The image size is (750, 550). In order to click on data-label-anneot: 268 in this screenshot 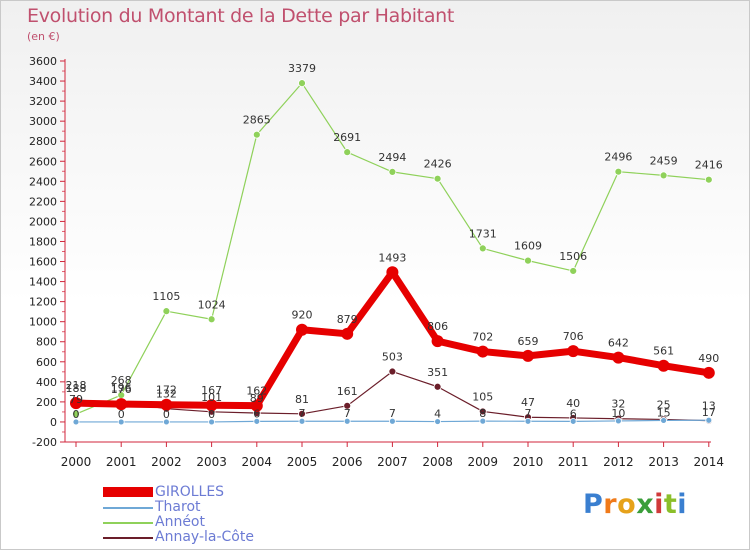, I will do `click(121, 380)`.